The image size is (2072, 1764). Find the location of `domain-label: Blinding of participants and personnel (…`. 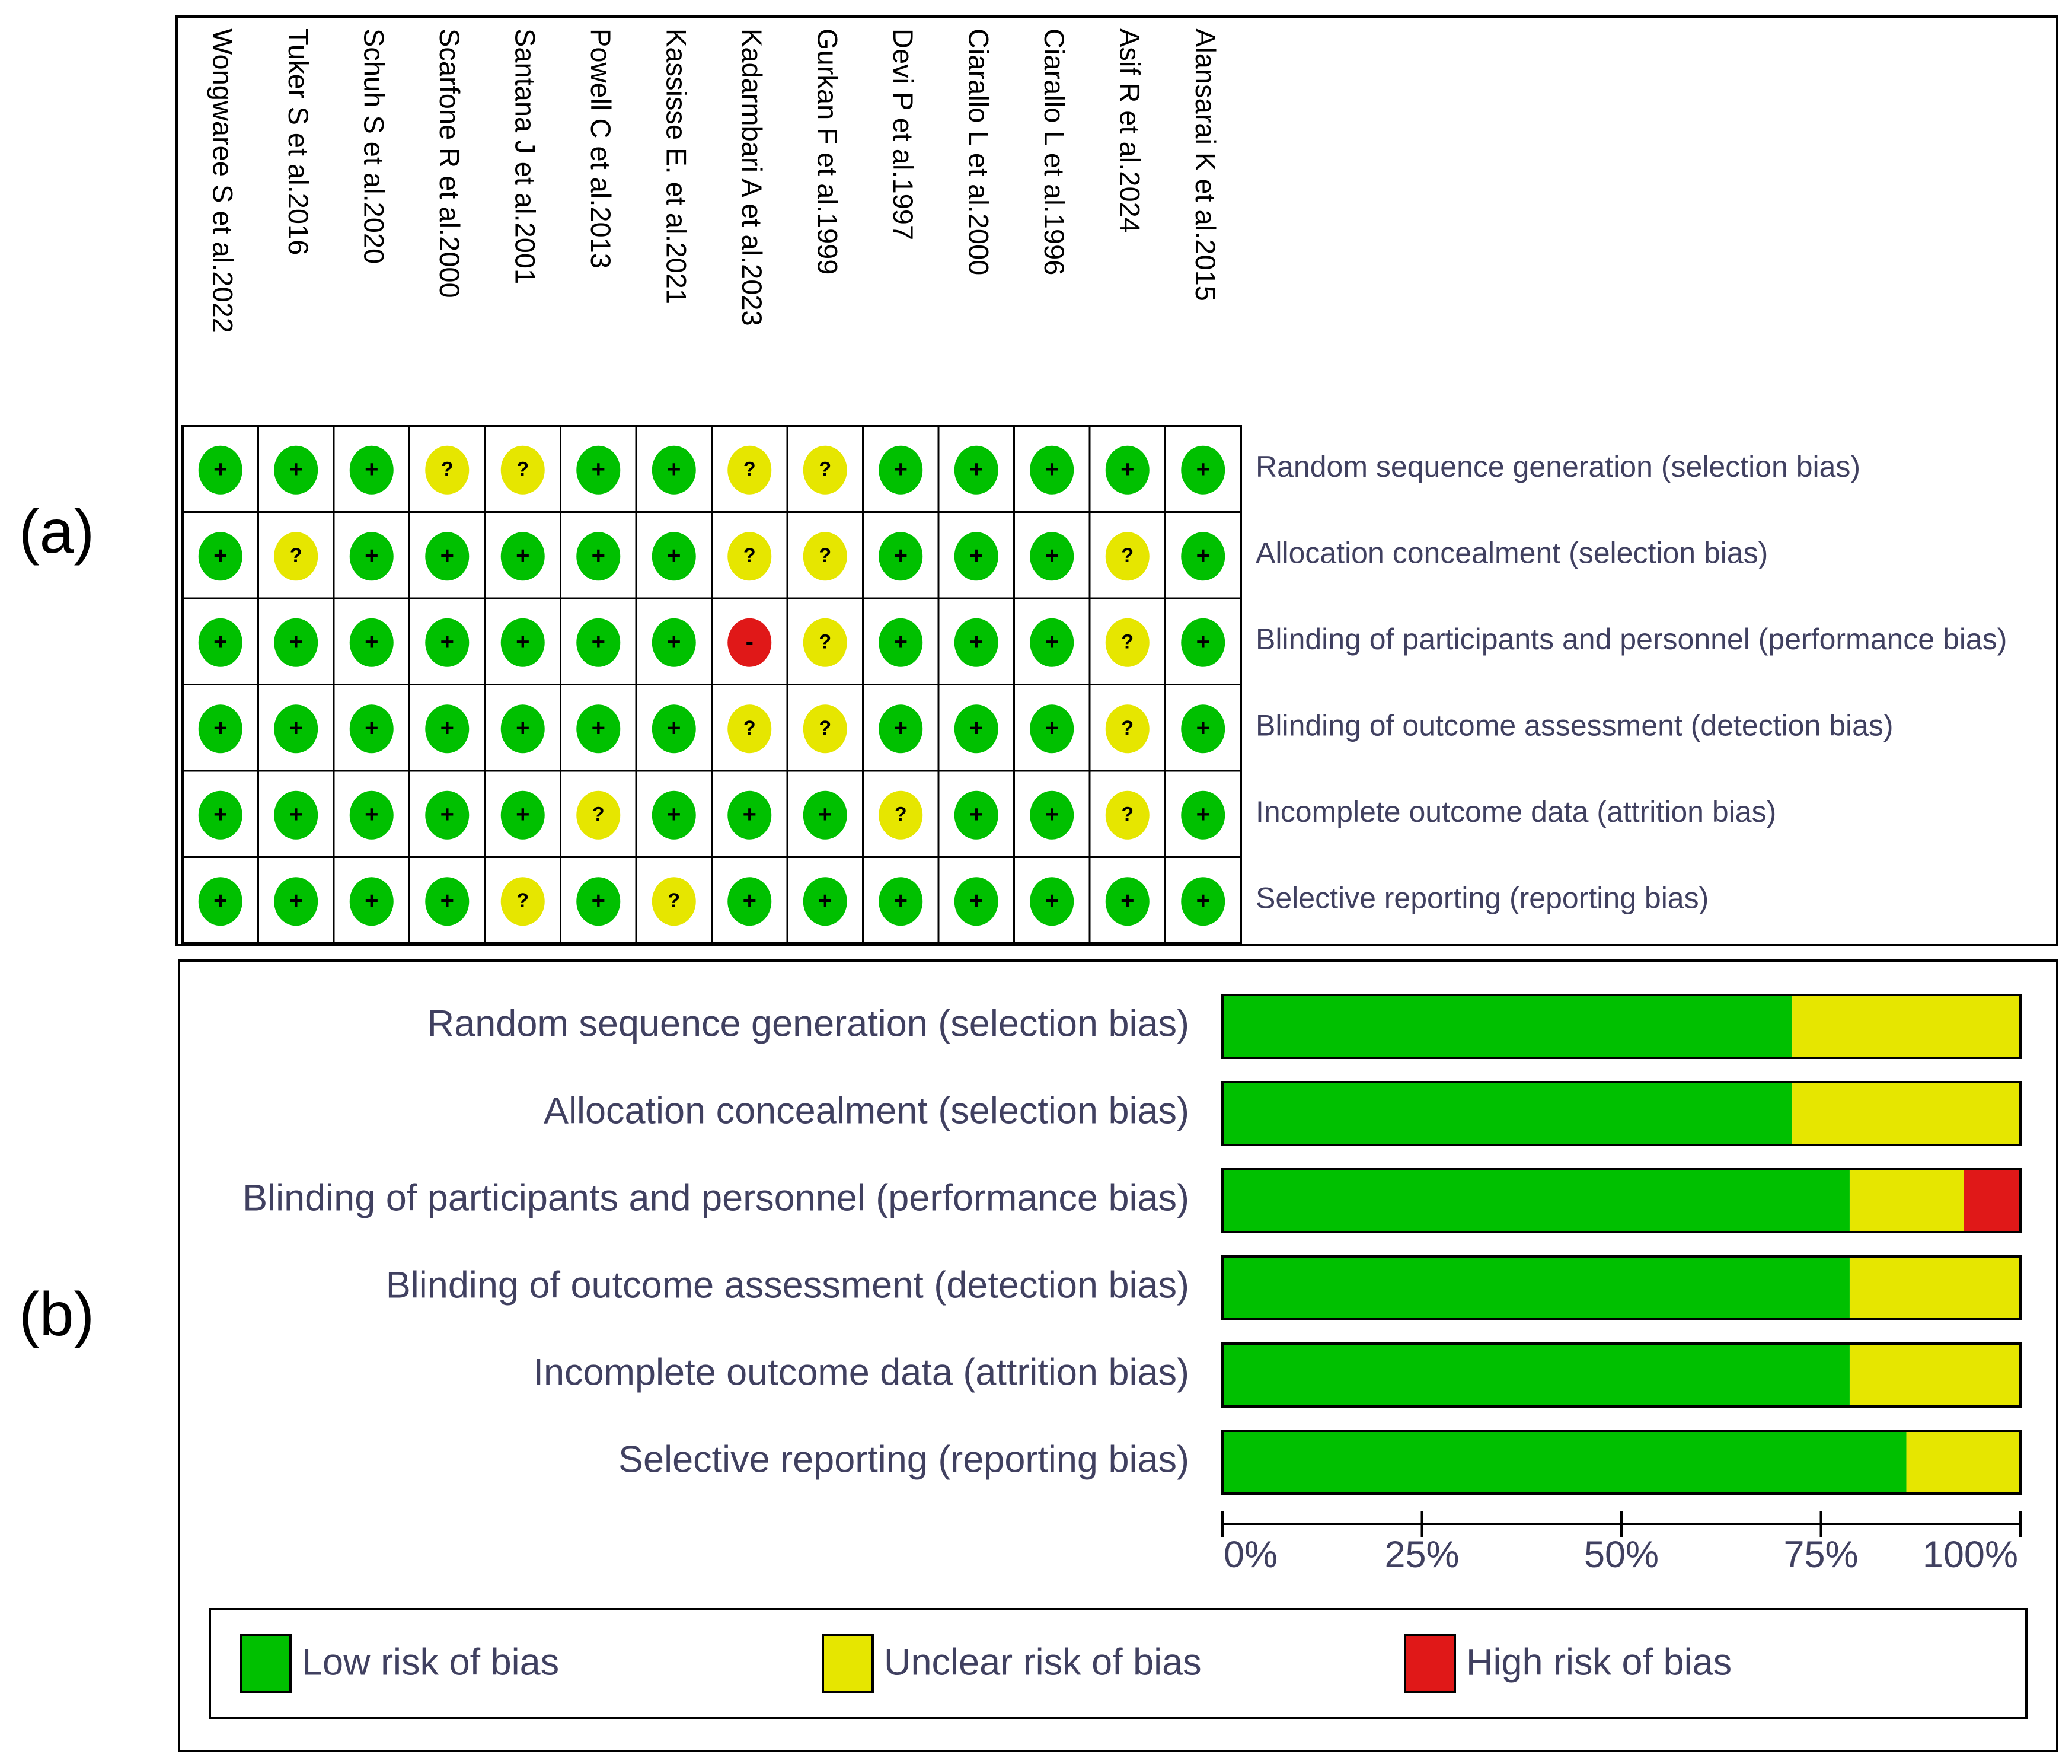

domain-label: Blinding of participants and personnel (… is located at coordinates (1632, 639).